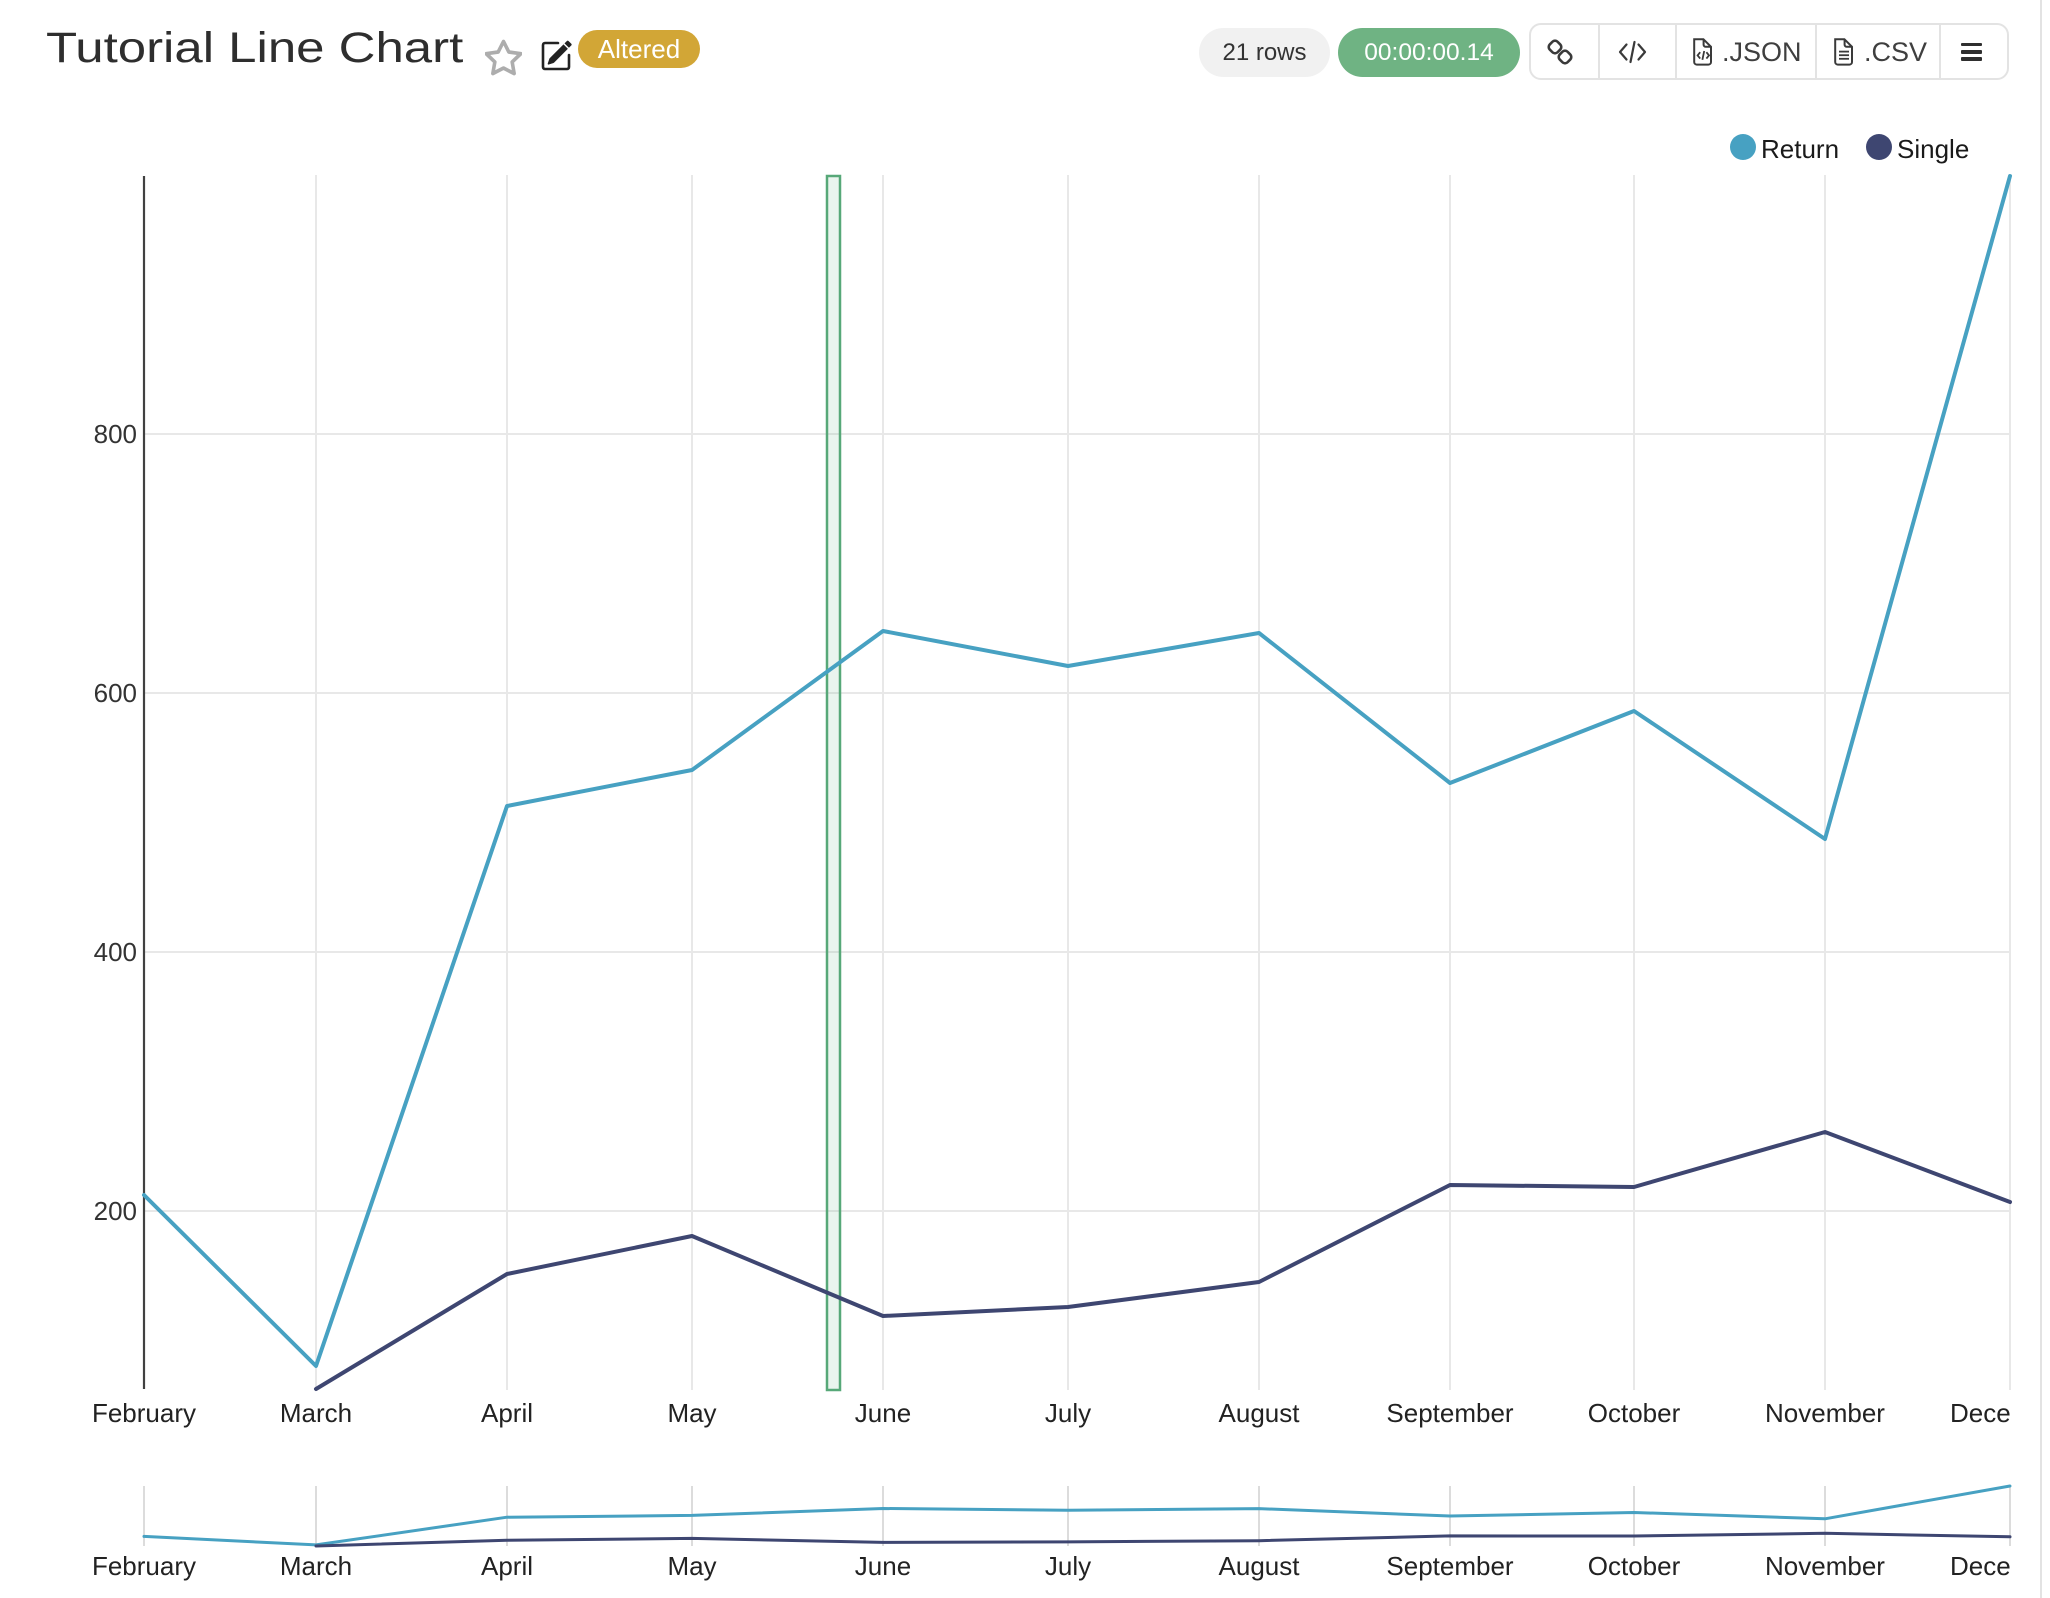  Describe the element at coordinates (115, 693) in the screenshot. I see `svg-text: 600` at that location.